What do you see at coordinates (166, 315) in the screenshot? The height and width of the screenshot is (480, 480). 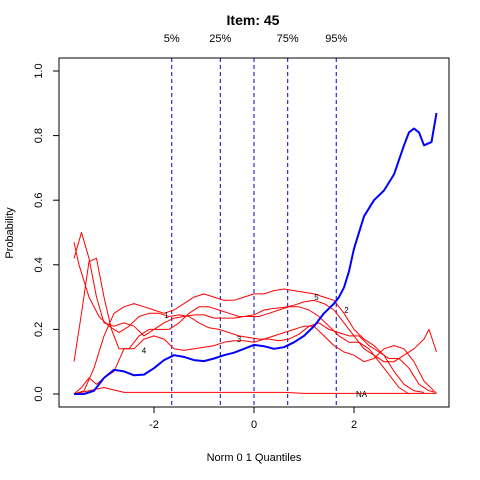 I see `curve-label: 1` at bounding box center [166, 315].